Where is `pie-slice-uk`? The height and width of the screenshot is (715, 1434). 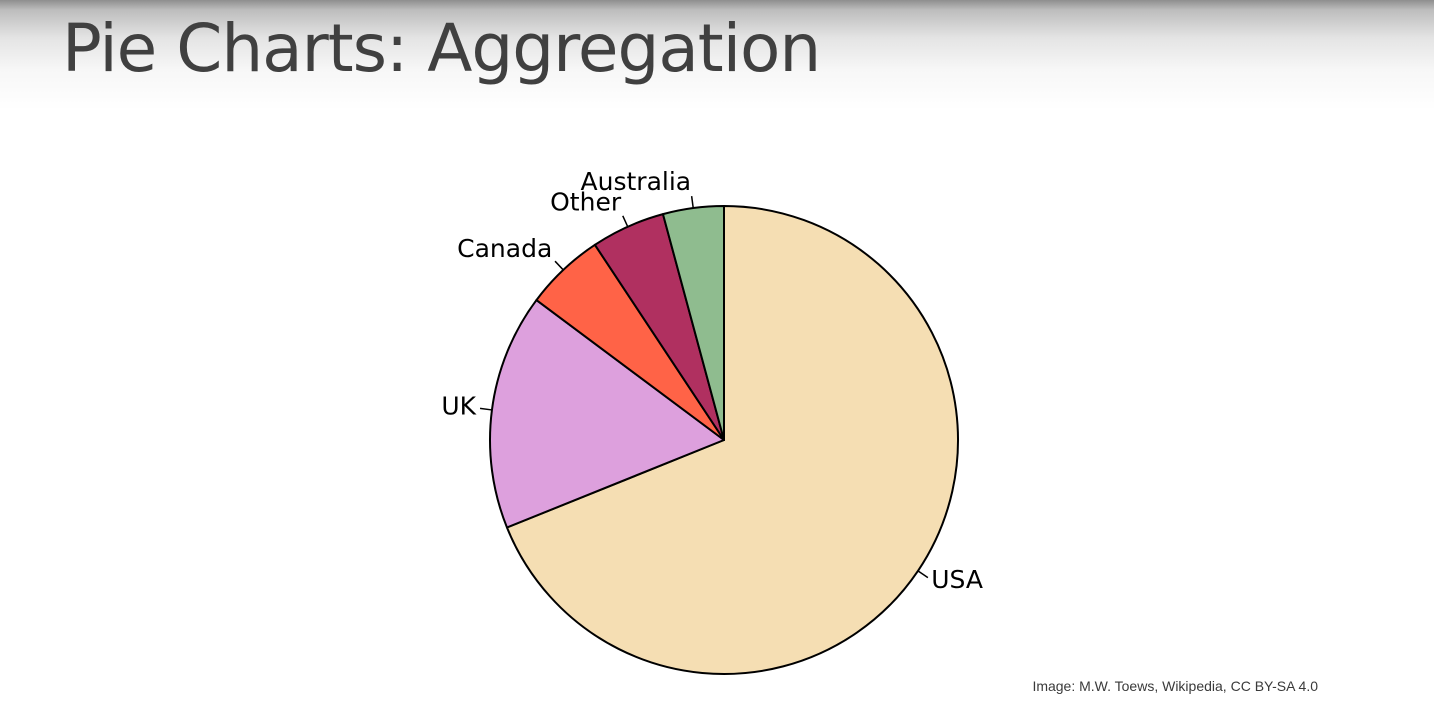 pie-slice-uk is located at coordinates (607, 414).